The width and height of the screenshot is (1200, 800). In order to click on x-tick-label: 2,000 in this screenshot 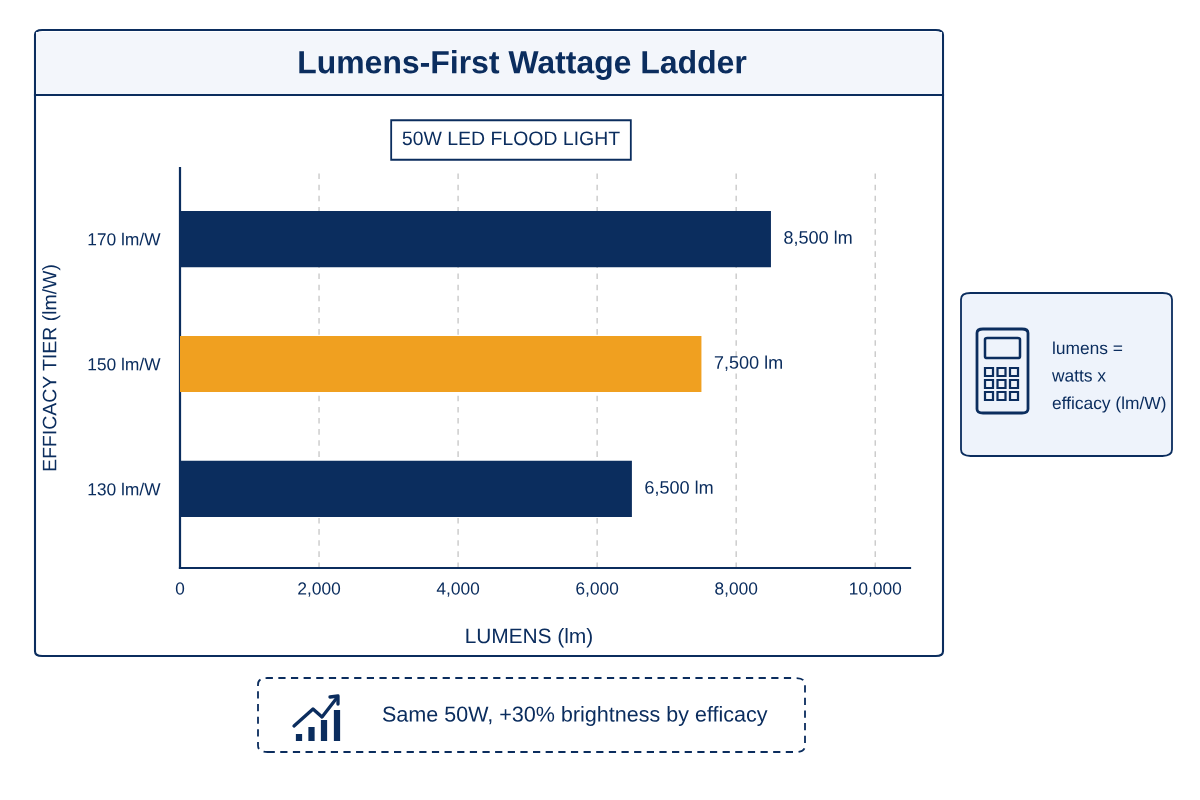, I will do `click(319, 589)`.